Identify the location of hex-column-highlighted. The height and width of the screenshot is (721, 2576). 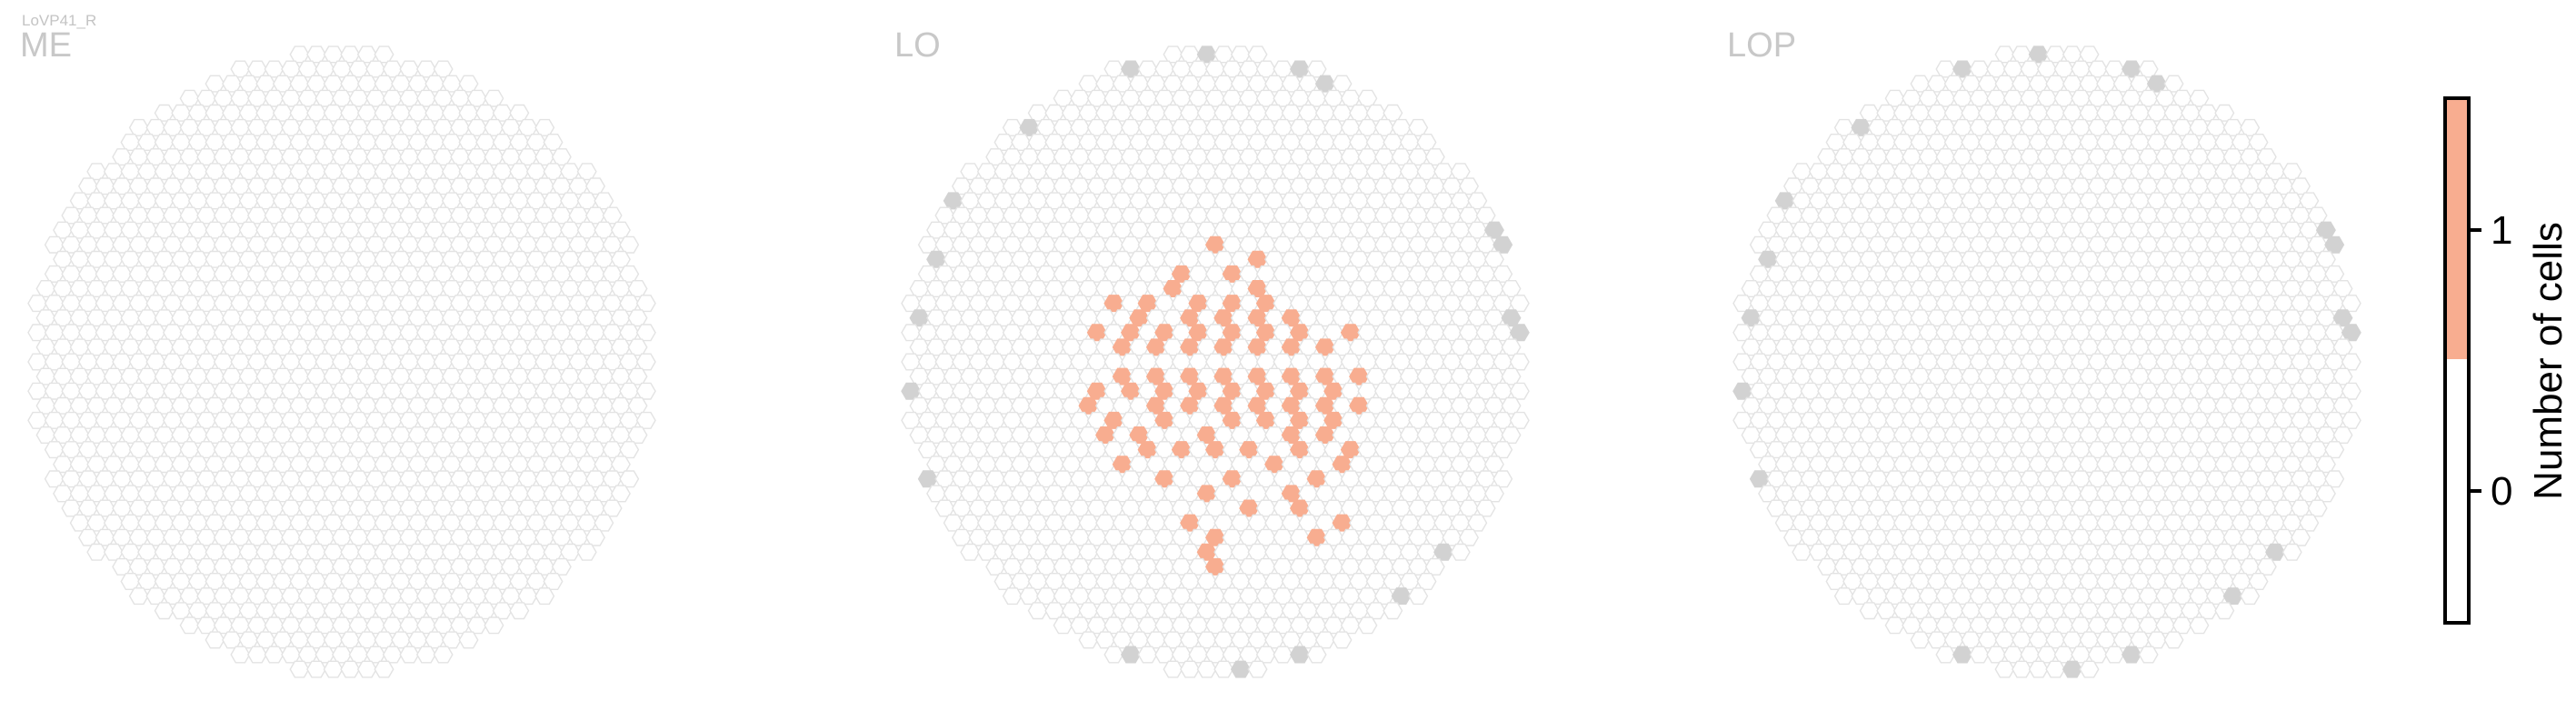
(1122, 465).